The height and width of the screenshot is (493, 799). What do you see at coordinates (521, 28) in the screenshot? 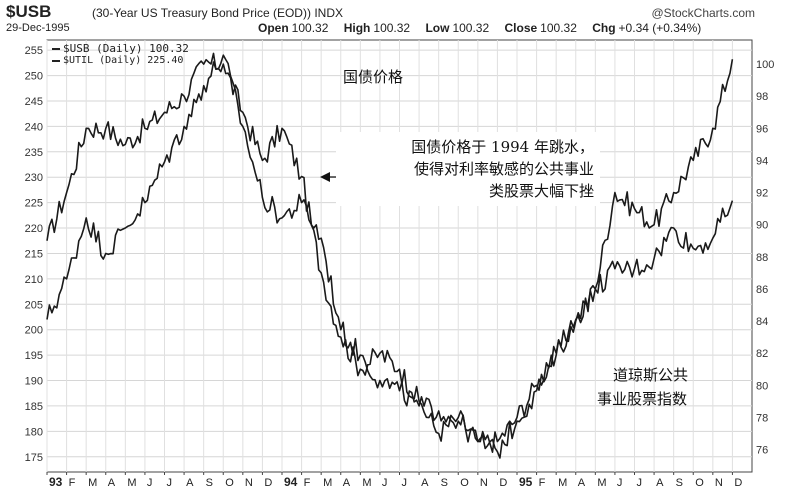
I see `close-label: Close` at bounding box center [521, 28].